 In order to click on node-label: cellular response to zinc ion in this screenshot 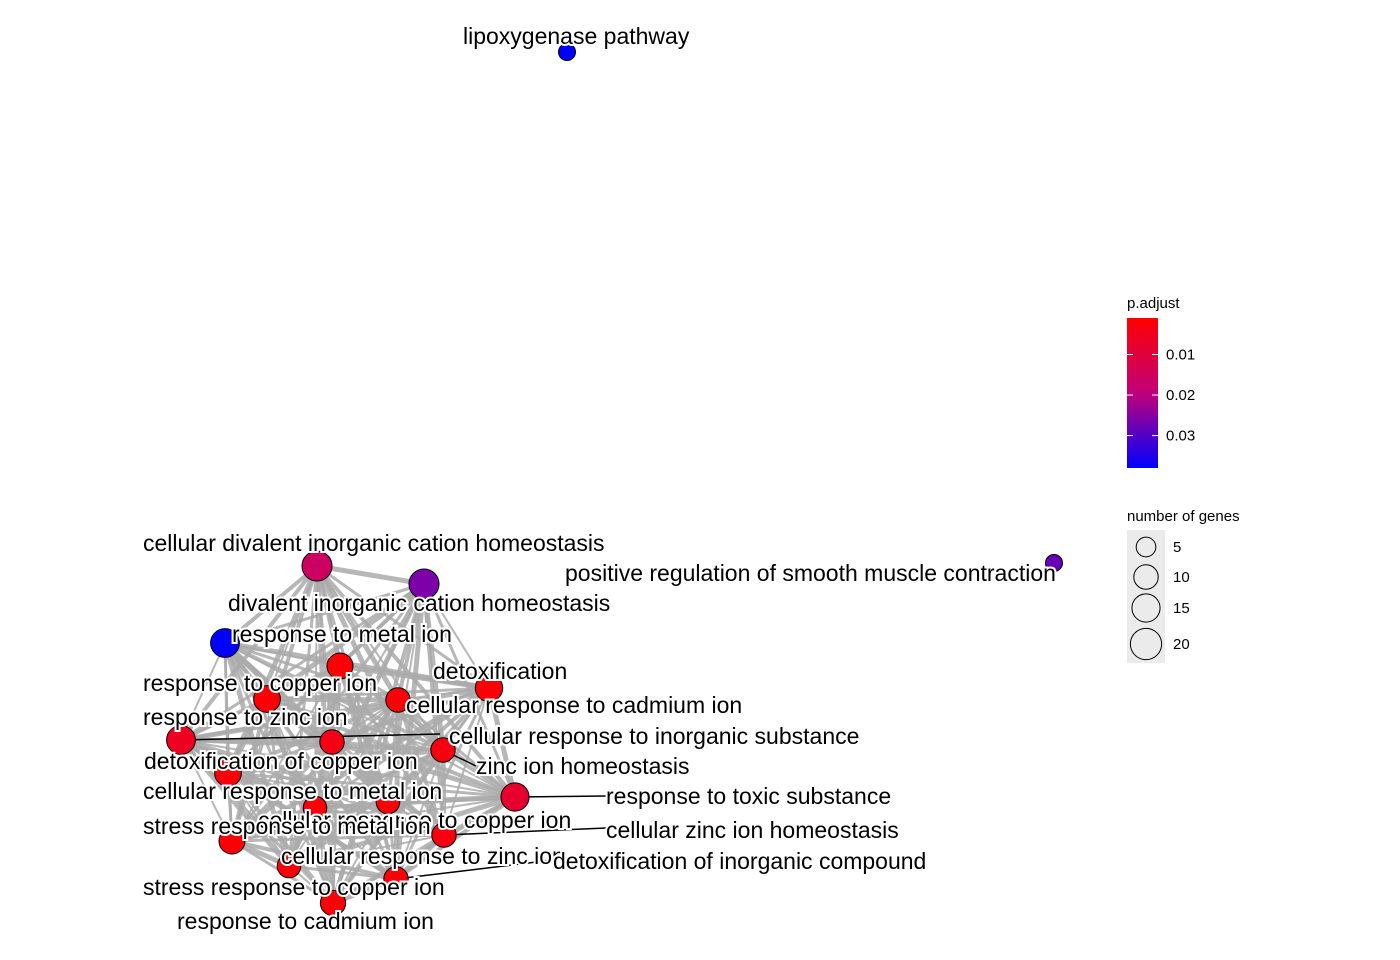, I will do `click(423, 856)`.